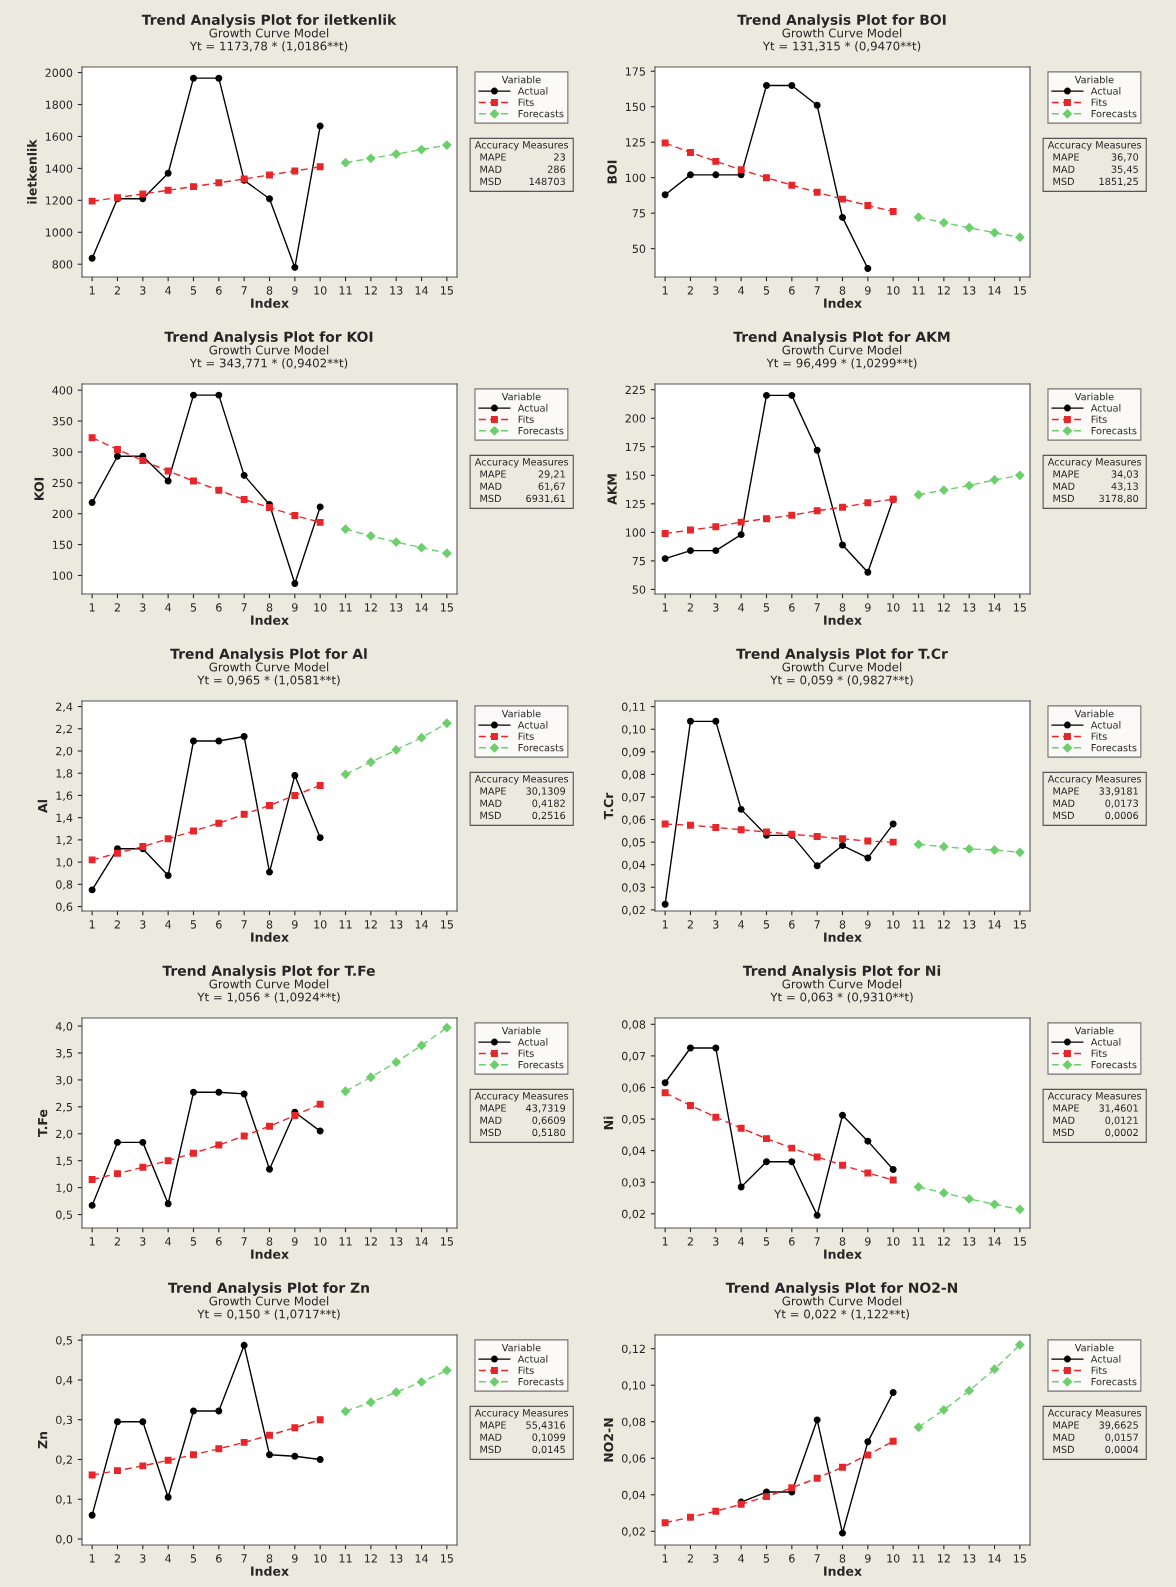 The image size is (1176, 1587). Describe the element at coordinates (268, 655) in the screenshot. I see `chart-title: Trend Analysis Plot for Al` at that location.